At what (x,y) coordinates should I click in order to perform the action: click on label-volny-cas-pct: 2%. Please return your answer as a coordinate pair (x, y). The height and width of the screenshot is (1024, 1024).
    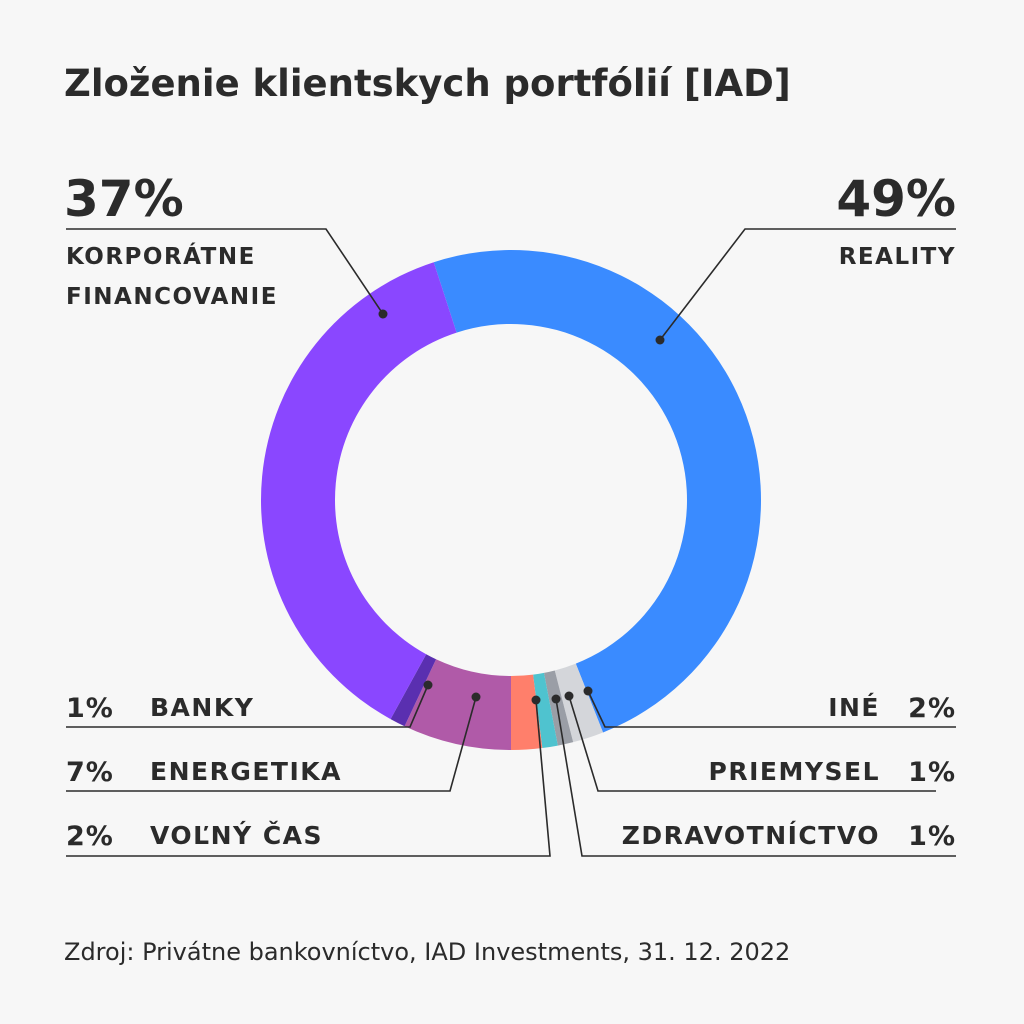
    Looking at the image, I should click on (90, 836).